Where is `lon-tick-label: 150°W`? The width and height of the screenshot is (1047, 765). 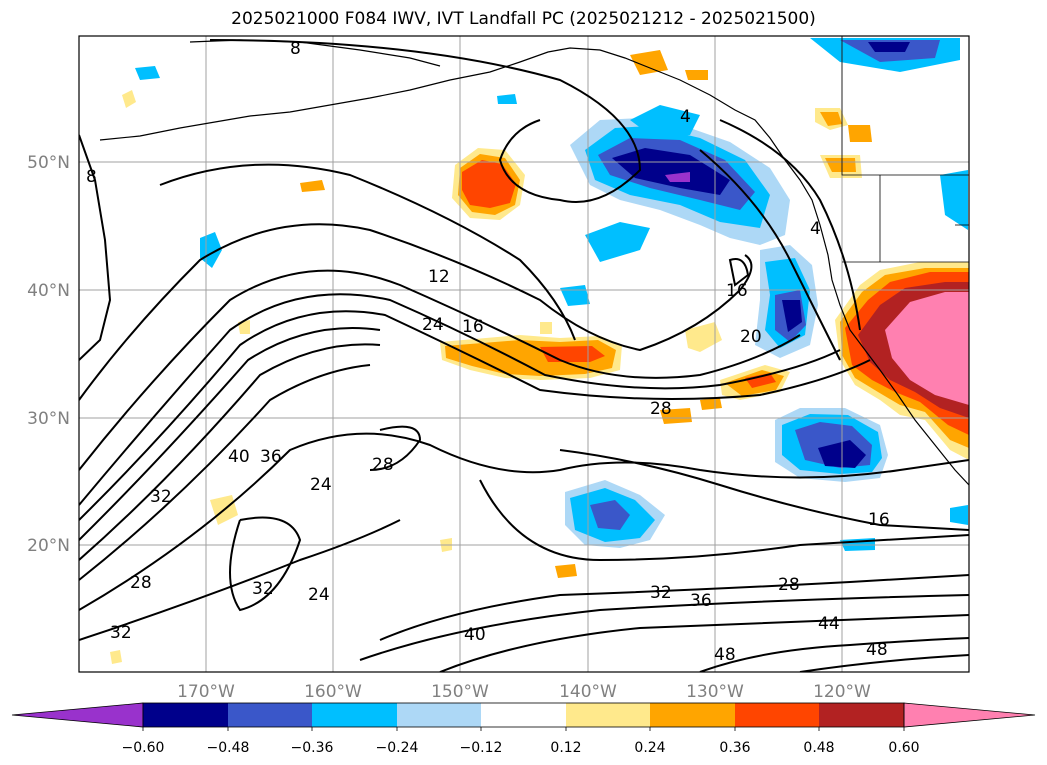
lon-tick-label: 150°W is located at coordinates (460, 692).